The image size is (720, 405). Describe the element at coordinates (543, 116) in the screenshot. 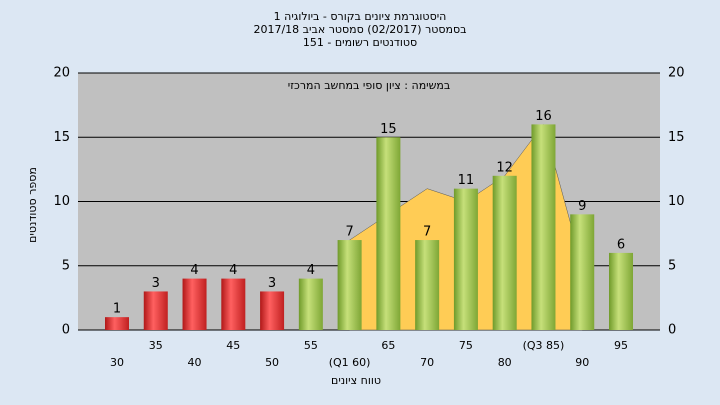

I see `value-label: 16` at that location.